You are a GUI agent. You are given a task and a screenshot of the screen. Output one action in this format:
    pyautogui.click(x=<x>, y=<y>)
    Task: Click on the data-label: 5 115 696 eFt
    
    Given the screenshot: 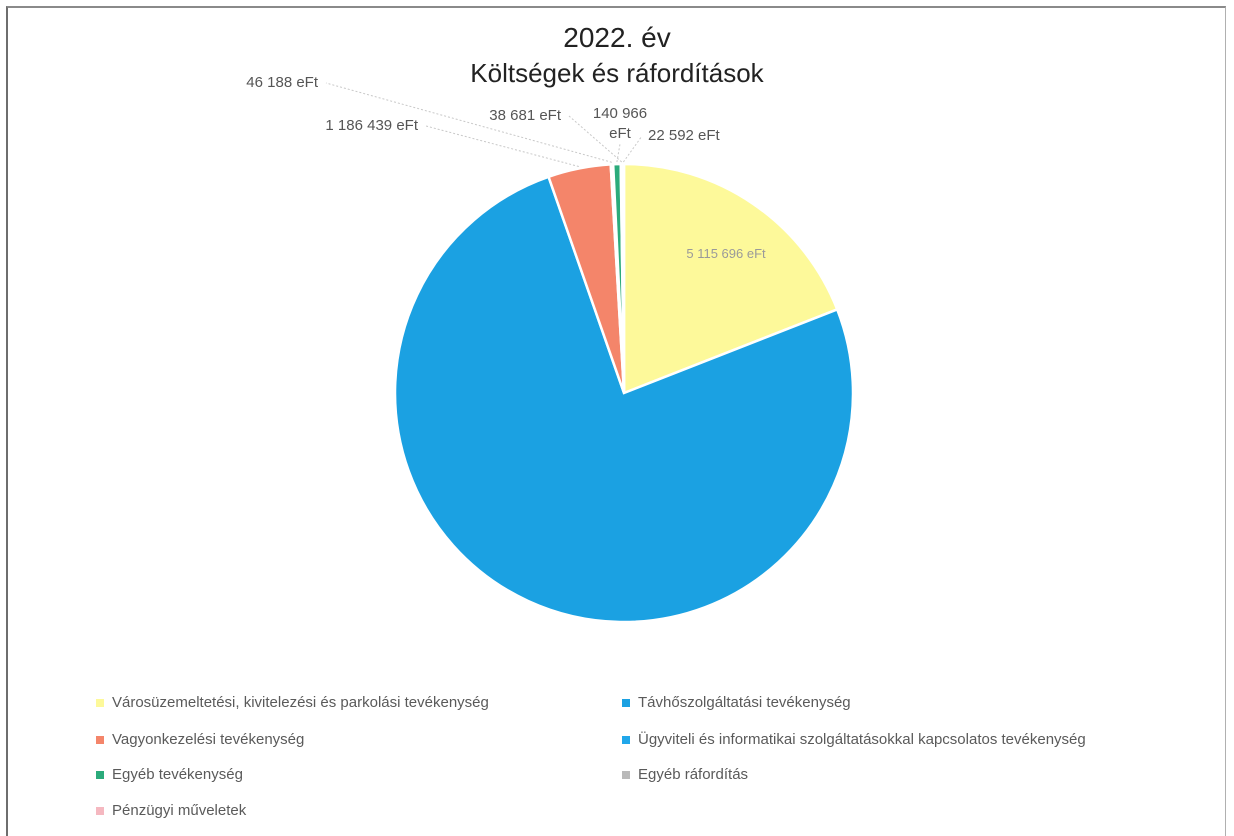 What is the action you would take?
    pyautogui.click(x=726, y=253)
    